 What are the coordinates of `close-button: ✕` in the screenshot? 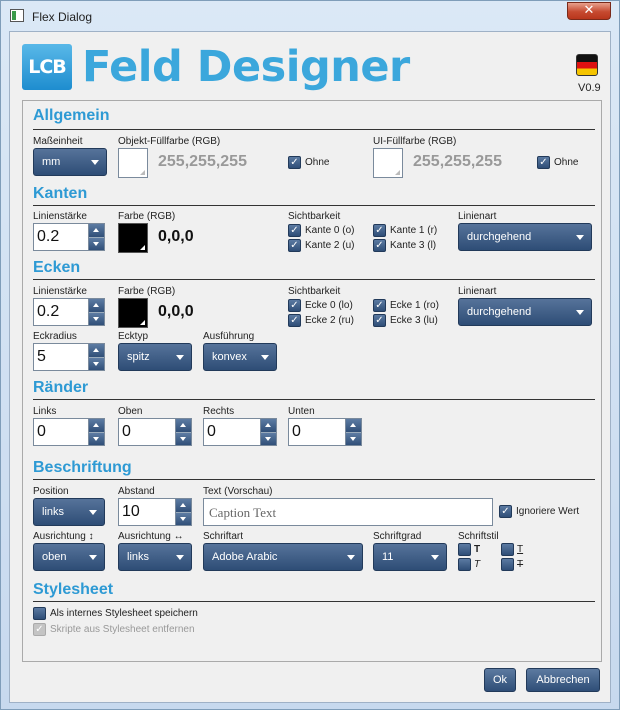 It's located at (589, 11).